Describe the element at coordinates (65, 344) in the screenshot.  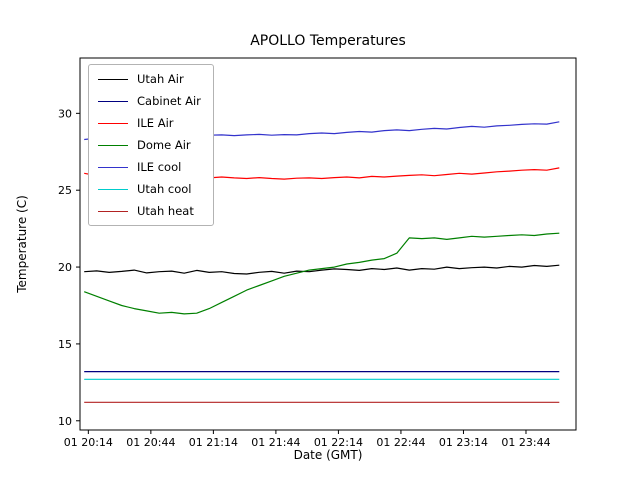
I see `y-tick-label: 15` at that location.